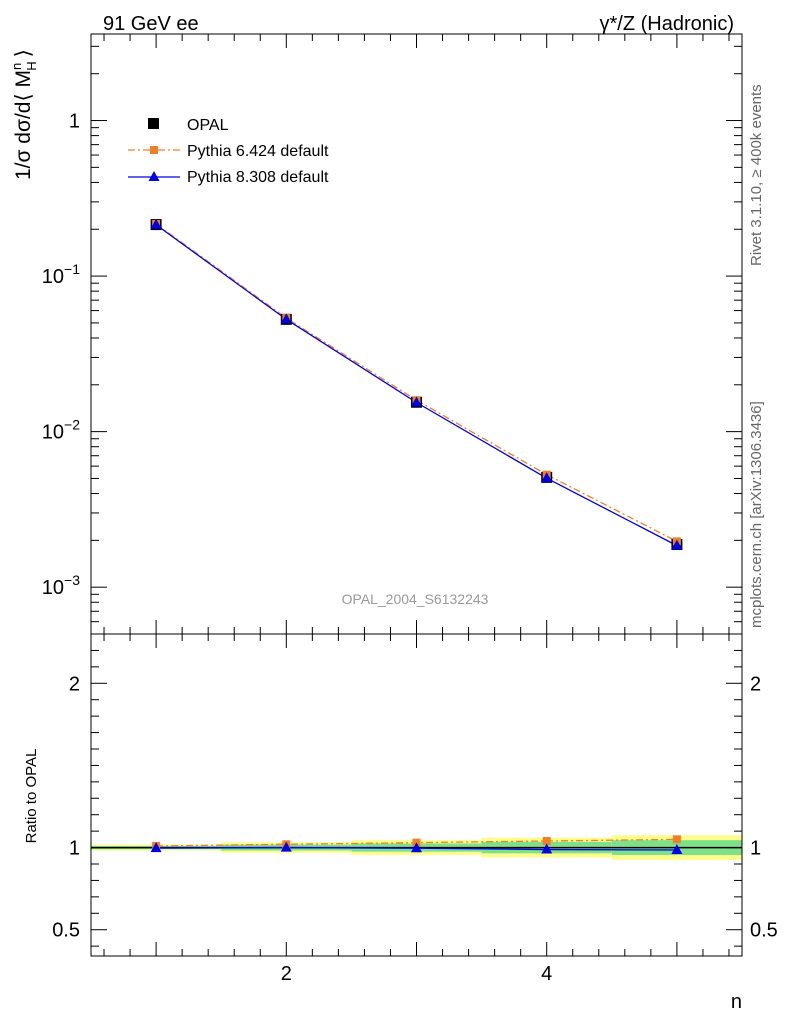  What do you see at coordinates (151, 24) in the screenshot?
I see `header-left-label: 91 GeV ee` at bounding box center [151, 24].